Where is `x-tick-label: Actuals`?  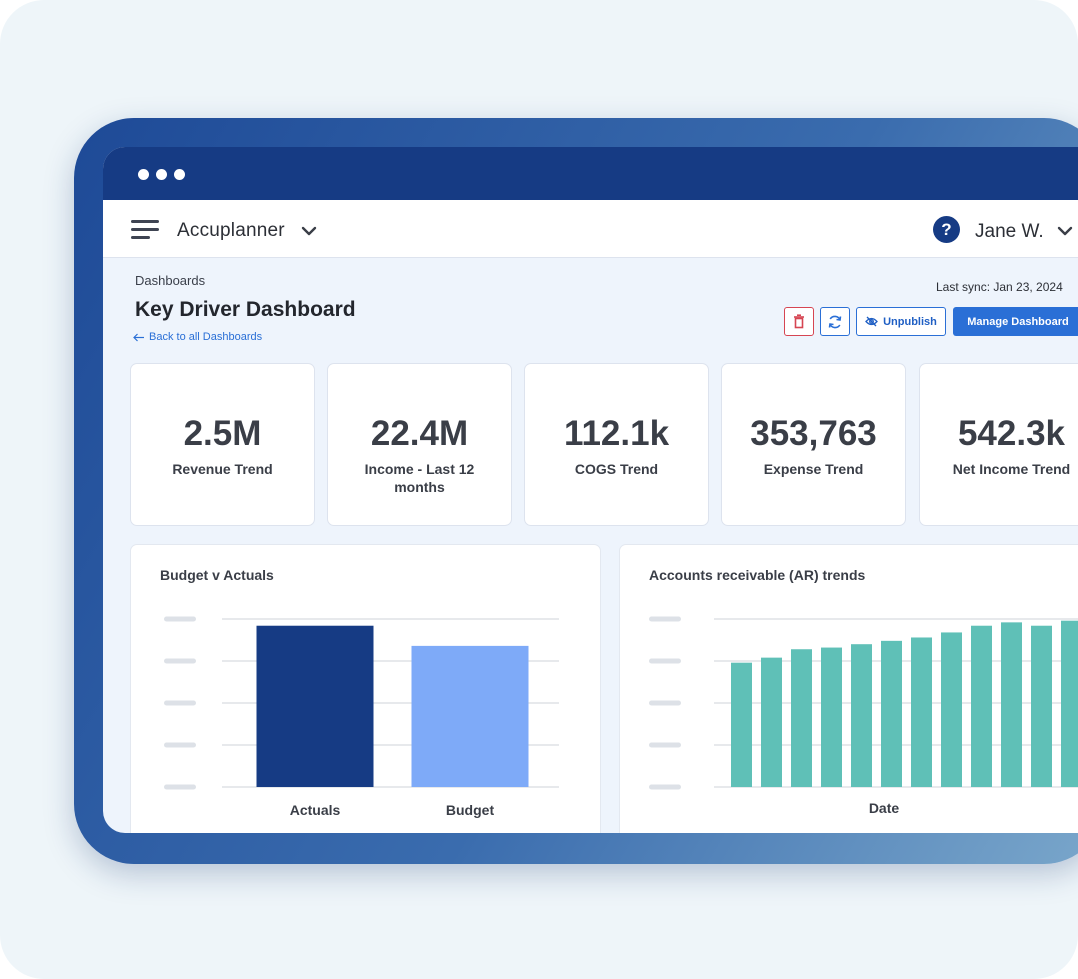
x-tick-label: Actuals is located at coordinates (315, 810).